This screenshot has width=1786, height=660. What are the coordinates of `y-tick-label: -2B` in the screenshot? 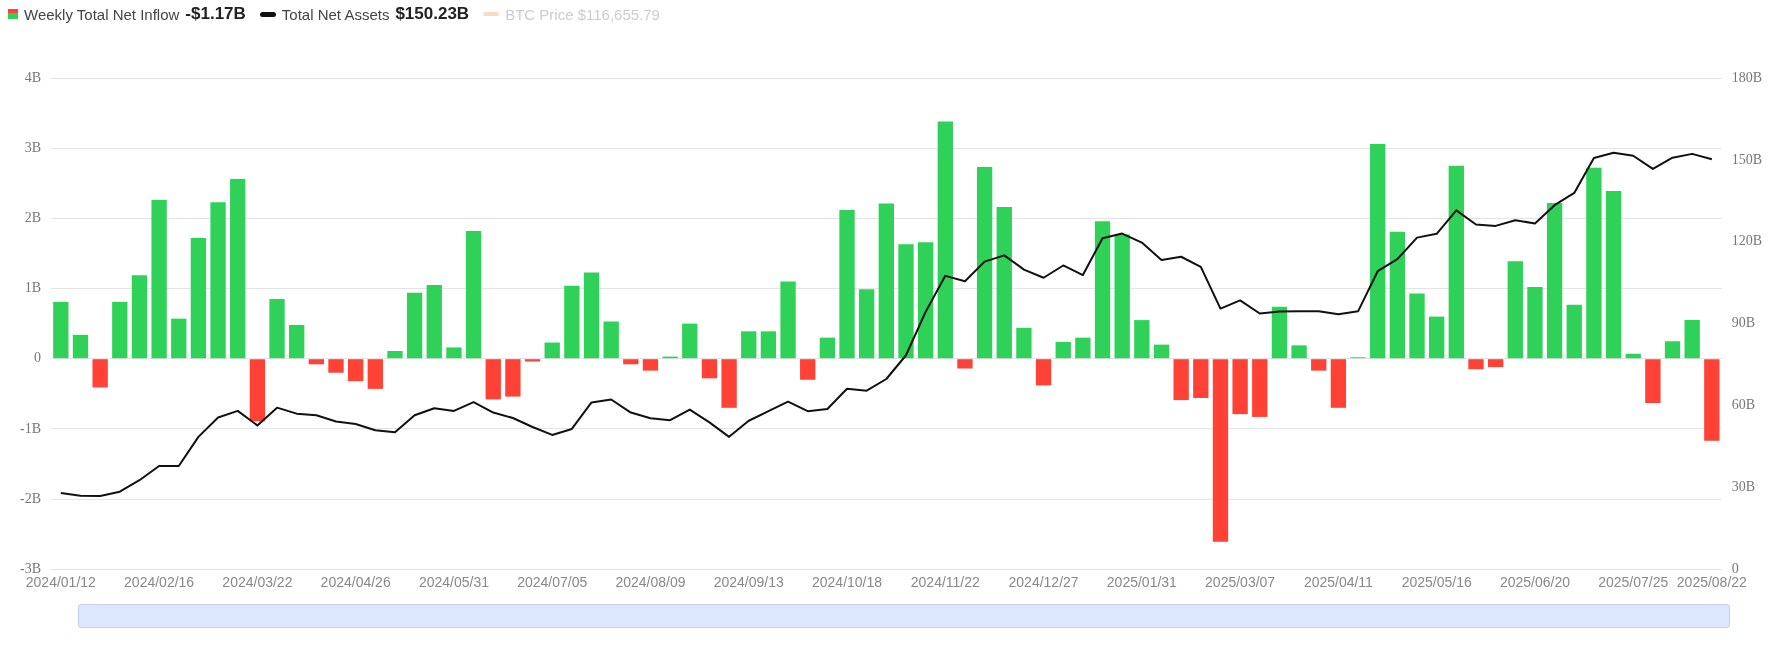 It's located at (30, 498).